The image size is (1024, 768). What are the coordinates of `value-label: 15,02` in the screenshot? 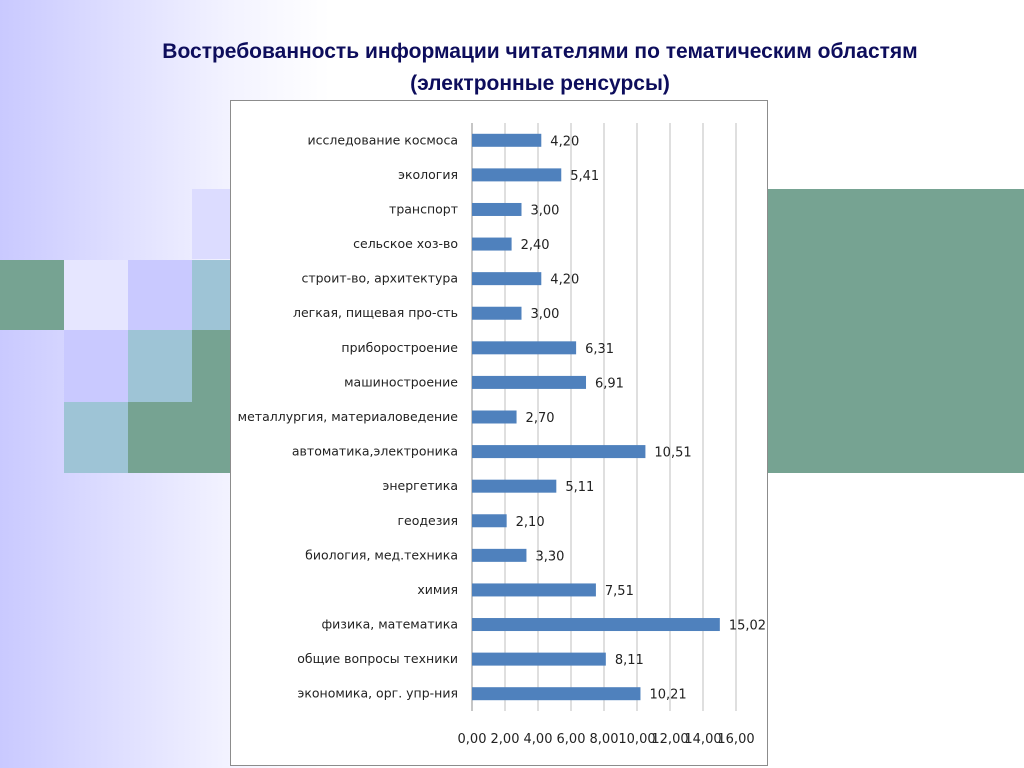 It's located at (747, 626).